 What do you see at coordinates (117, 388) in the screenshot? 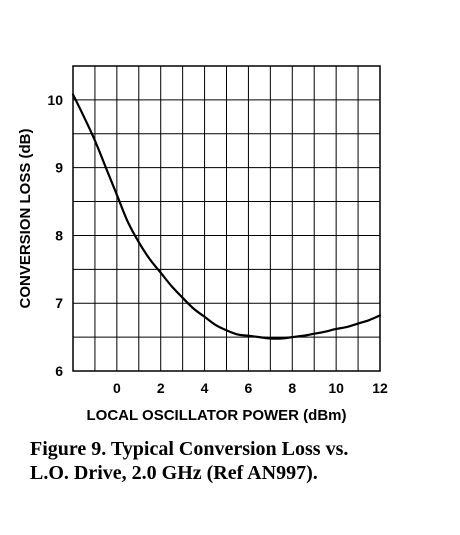
I see `x-tick-label: 0` at bounding box center [117, 388].